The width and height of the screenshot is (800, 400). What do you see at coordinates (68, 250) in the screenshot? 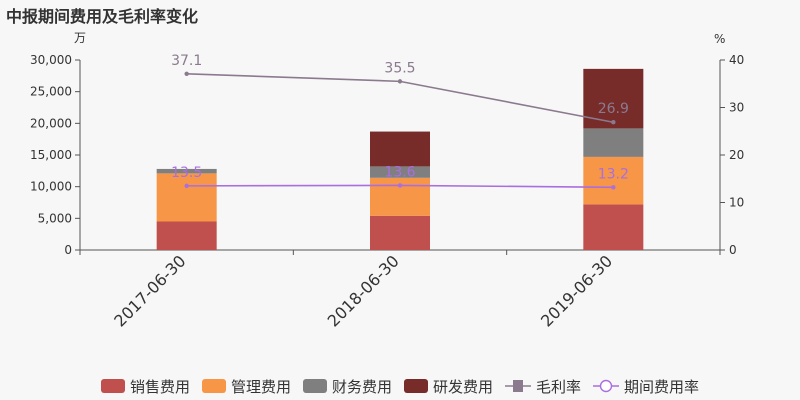
I see `left-axis-tick-label: 0` at bounding box center [68, 250].